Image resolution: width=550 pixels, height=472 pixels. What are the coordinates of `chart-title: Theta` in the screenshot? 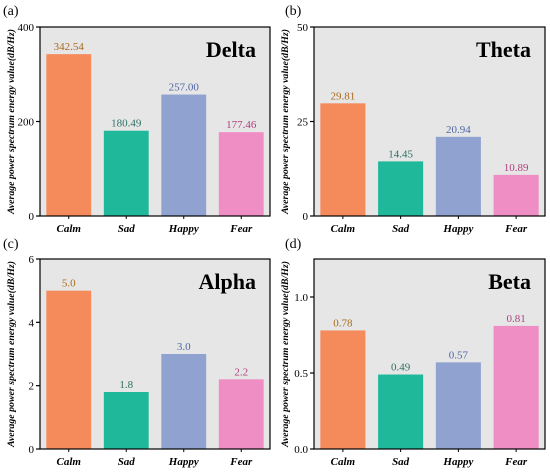 It's located at (503, 49).